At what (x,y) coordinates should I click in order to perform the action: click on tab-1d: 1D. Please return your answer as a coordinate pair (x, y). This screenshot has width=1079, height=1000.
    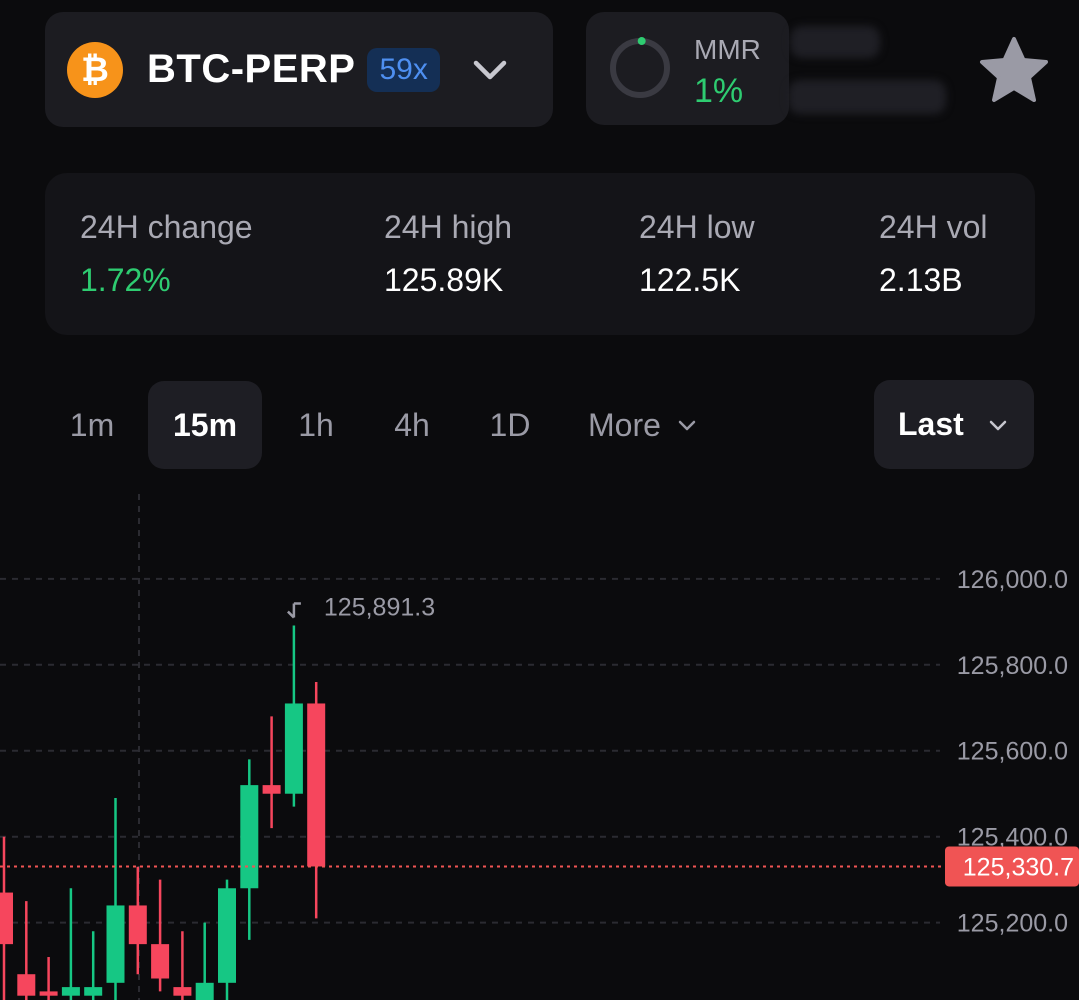
    Looking at the image, I should click on (510, 425).